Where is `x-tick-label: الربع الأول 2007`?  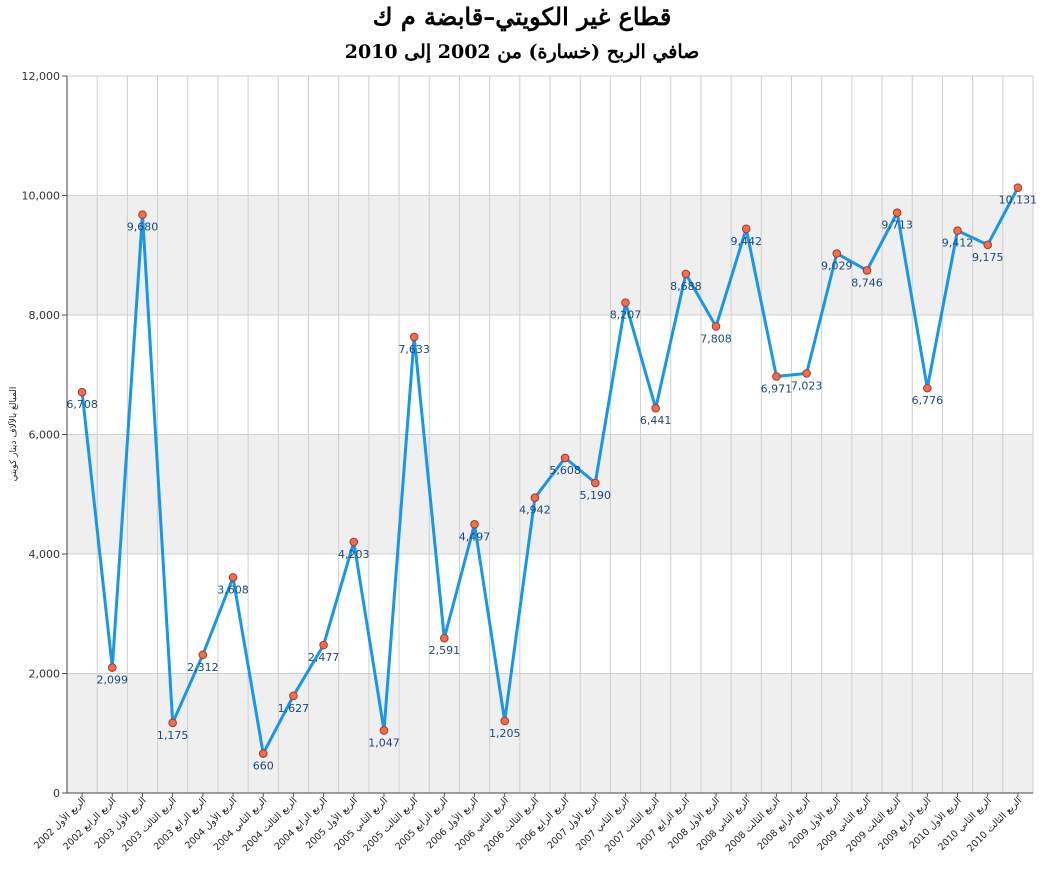 x-tick-label: الربع الأول 2007 is located at coordinates (573, 823).